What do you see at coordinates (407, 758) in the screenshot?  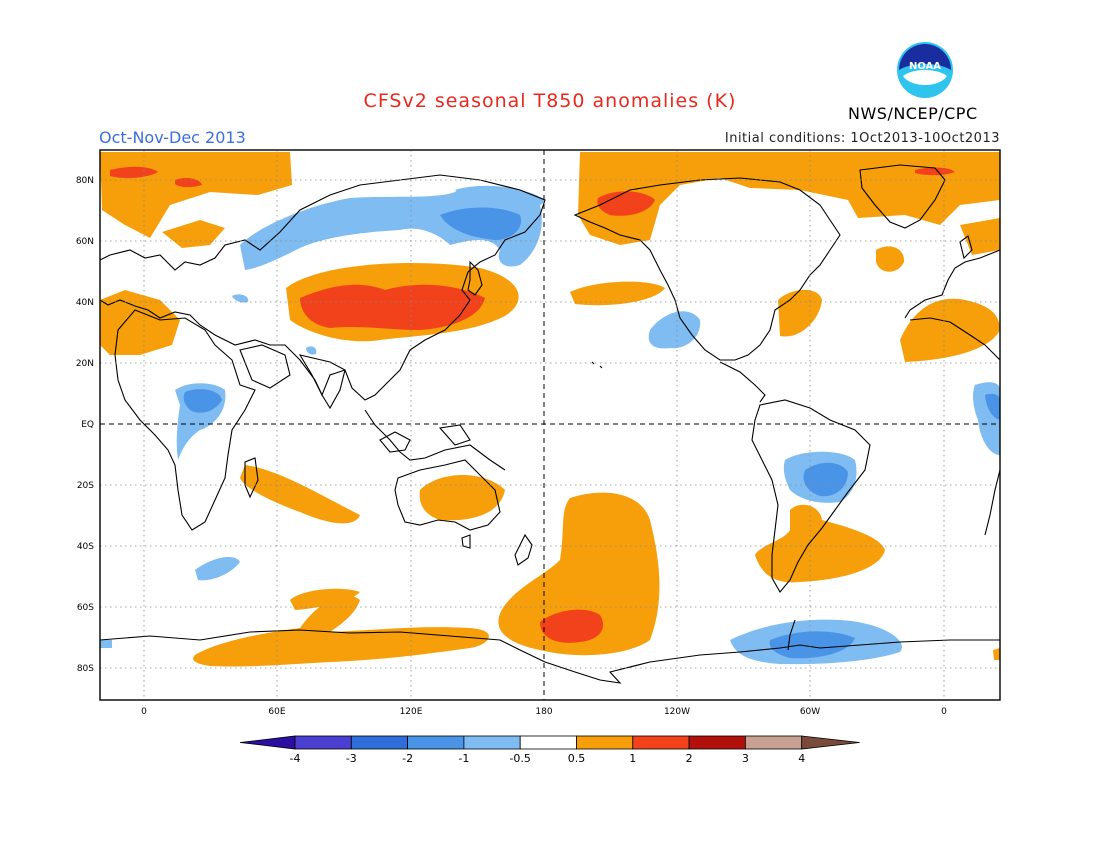 I see `colorbar-tick-label: -2` at bounding box center [407, 758].